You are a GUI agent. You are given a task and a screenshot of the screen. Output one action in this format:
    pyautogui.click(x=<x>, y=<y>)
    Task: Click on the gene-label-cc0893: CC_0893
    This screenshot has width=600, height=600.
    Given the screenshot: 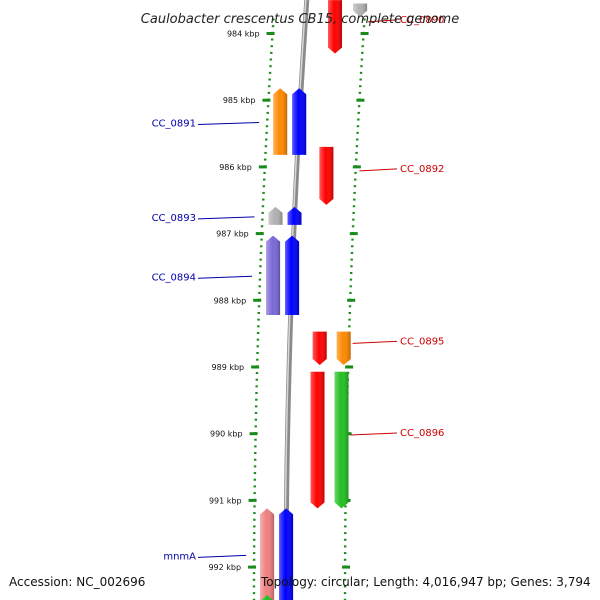 What is the action you would take?
    pyautogui.click(x=174, y=218)
    